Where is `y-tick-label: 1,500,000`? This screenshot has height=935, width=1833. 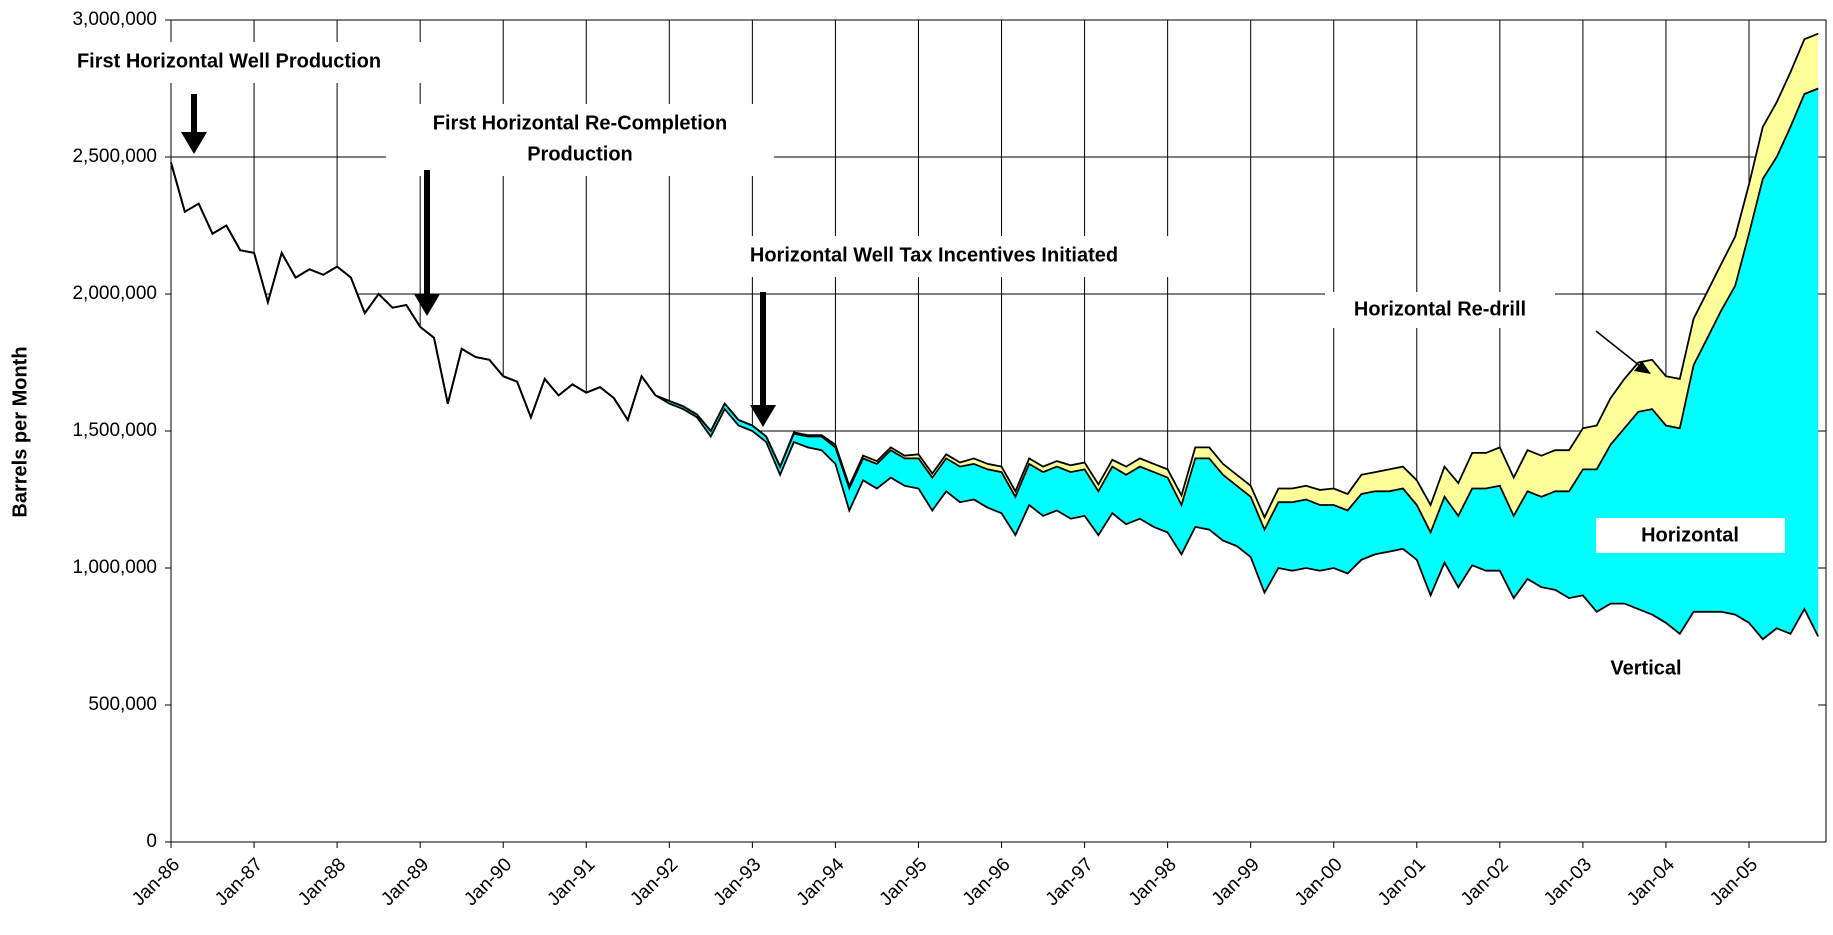
y-tick-label: 1,500,000 is located at coordinates (114, 430).